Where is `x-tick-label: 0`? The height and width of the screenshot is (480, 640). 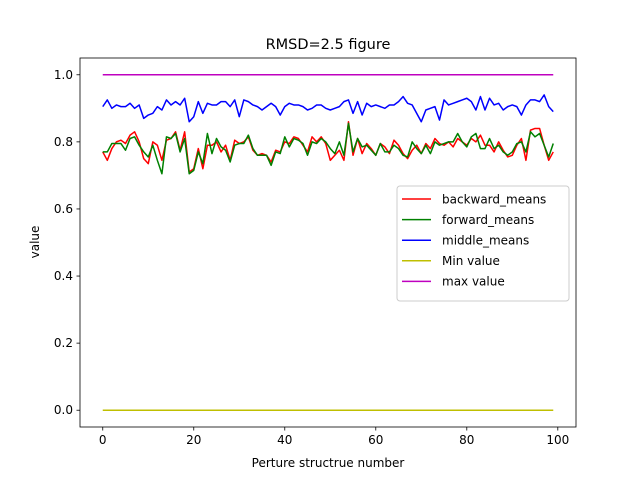 x-tick-label: 0 is located at coordinates (103, 440).